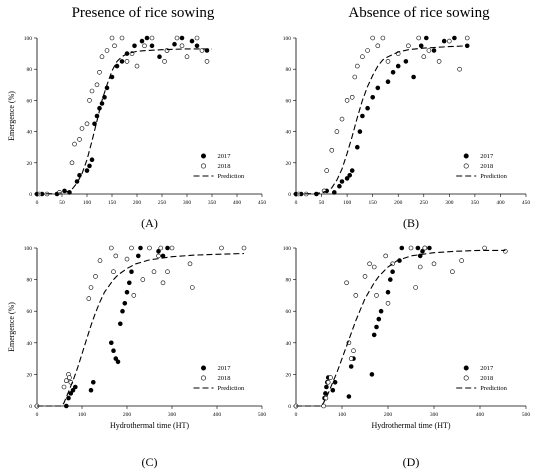 The height and width of the screenshot is (475, 550). What do you see at coordinates (373, 203) in the screenshot?
I see `x-tick-label: 150` at bounding box center [373, 203].